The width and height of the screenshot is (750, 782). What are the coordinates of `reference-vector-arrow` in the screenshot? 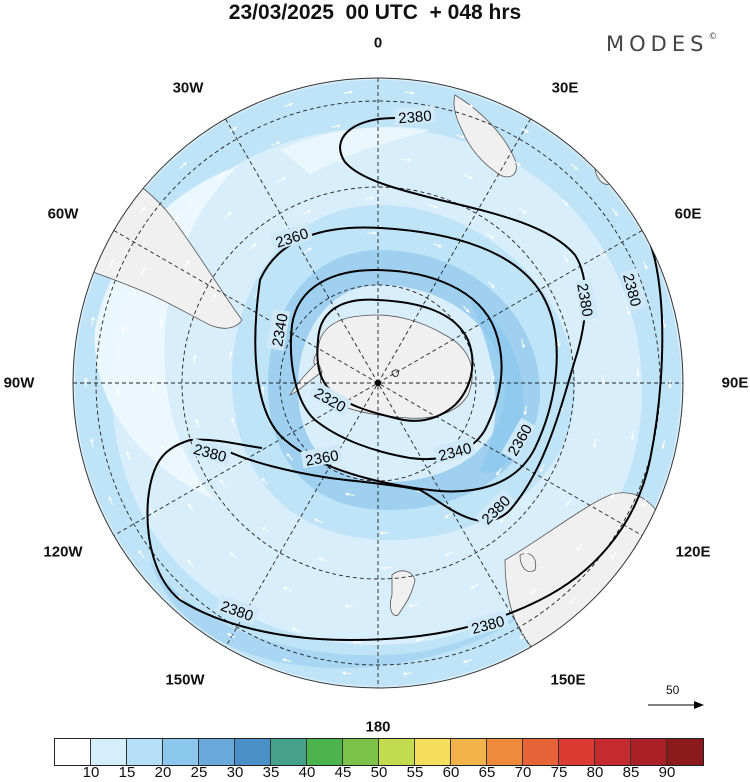 It's located at (676, 705).